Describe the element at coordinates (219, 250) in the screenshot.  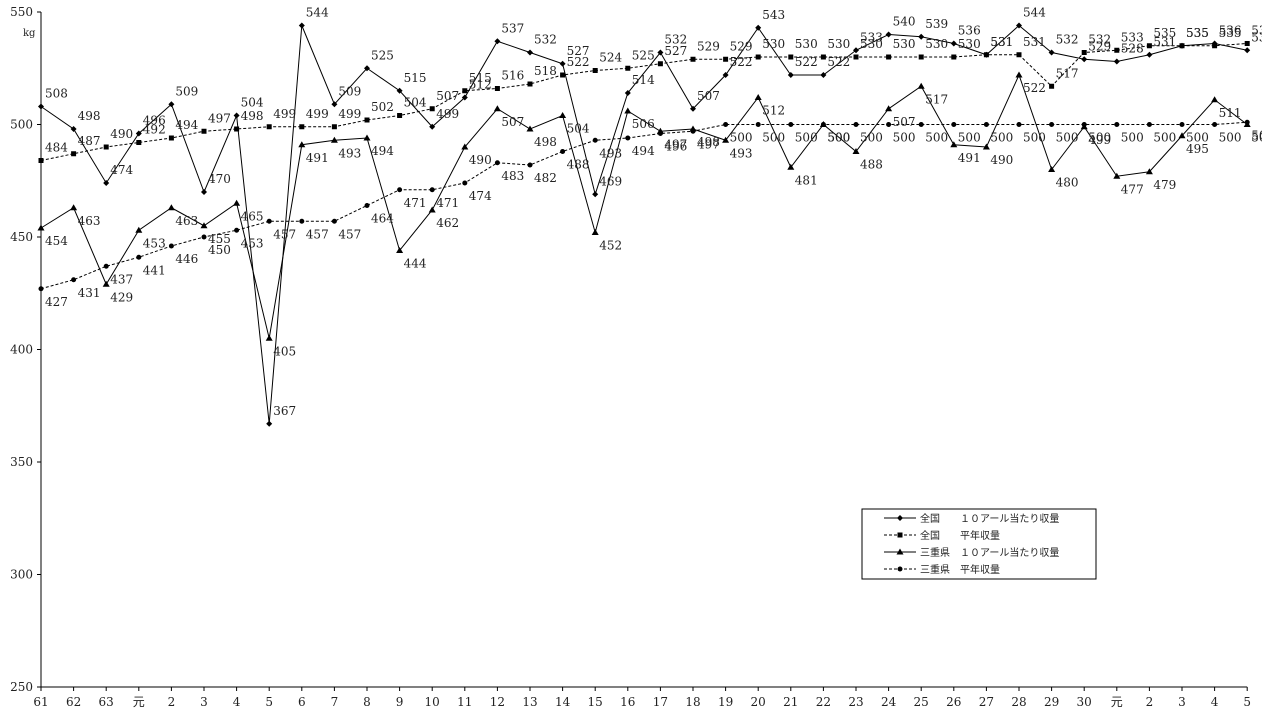
I see `data-label: 450` at that location.